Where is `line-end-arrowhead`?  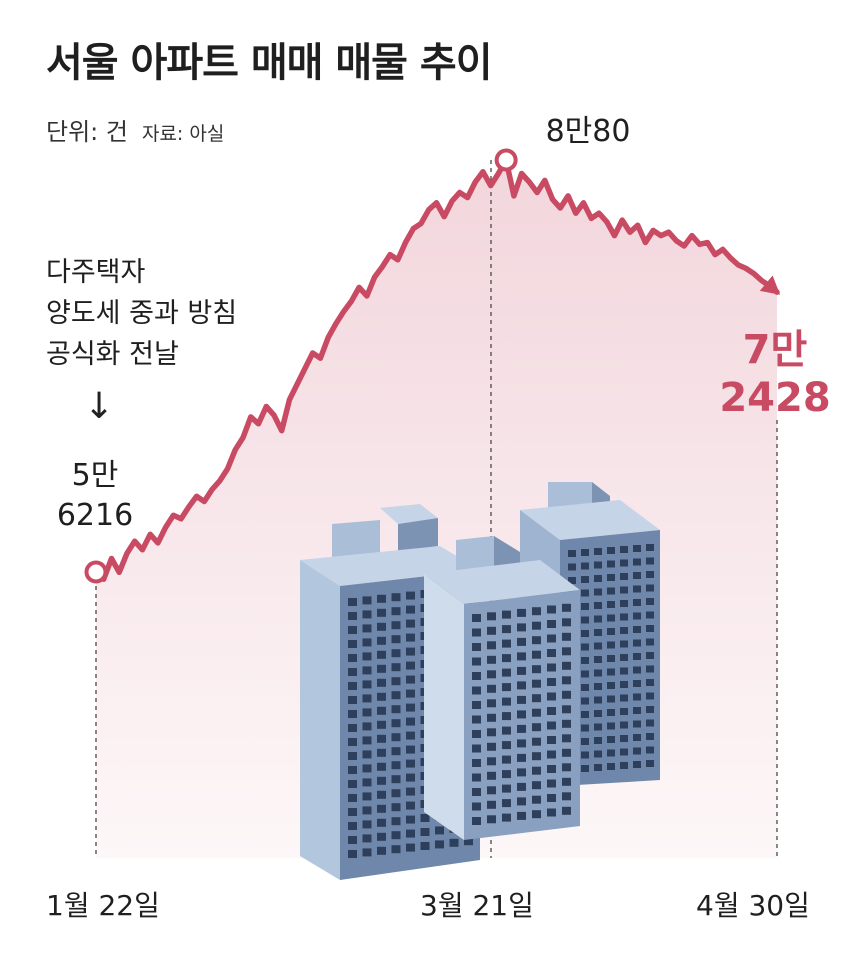 line-end-arrowhead is located at coordinates (770, 285).